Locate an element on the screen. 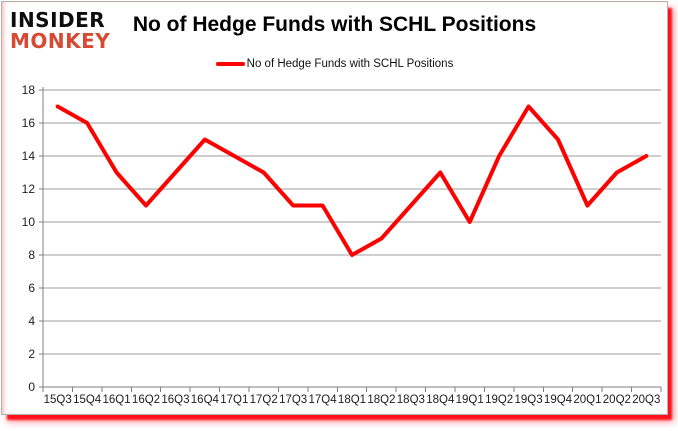  x-axis-label: 20Q1 is located at coordinates (587, 400).